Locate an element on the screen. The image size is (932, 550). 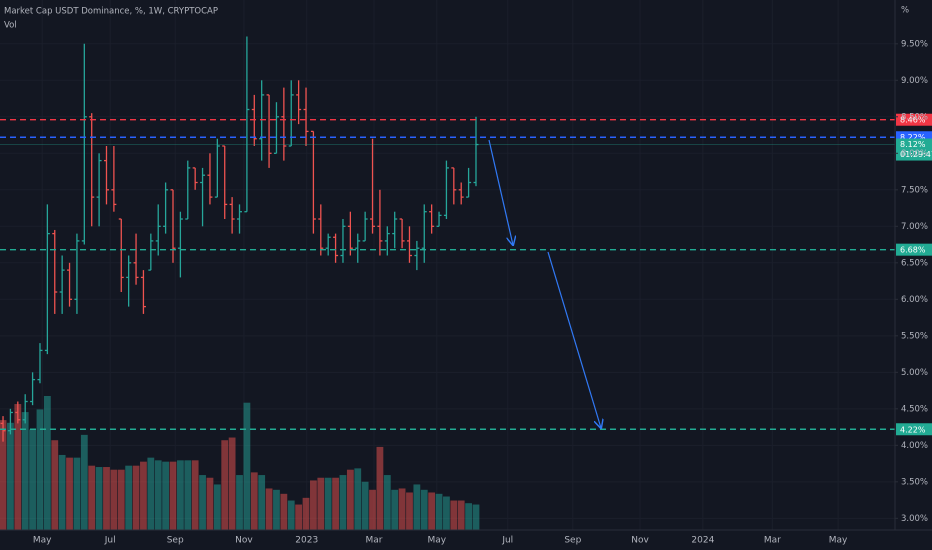
x-tick-label: 2023 is located at coordinates (306, 541).